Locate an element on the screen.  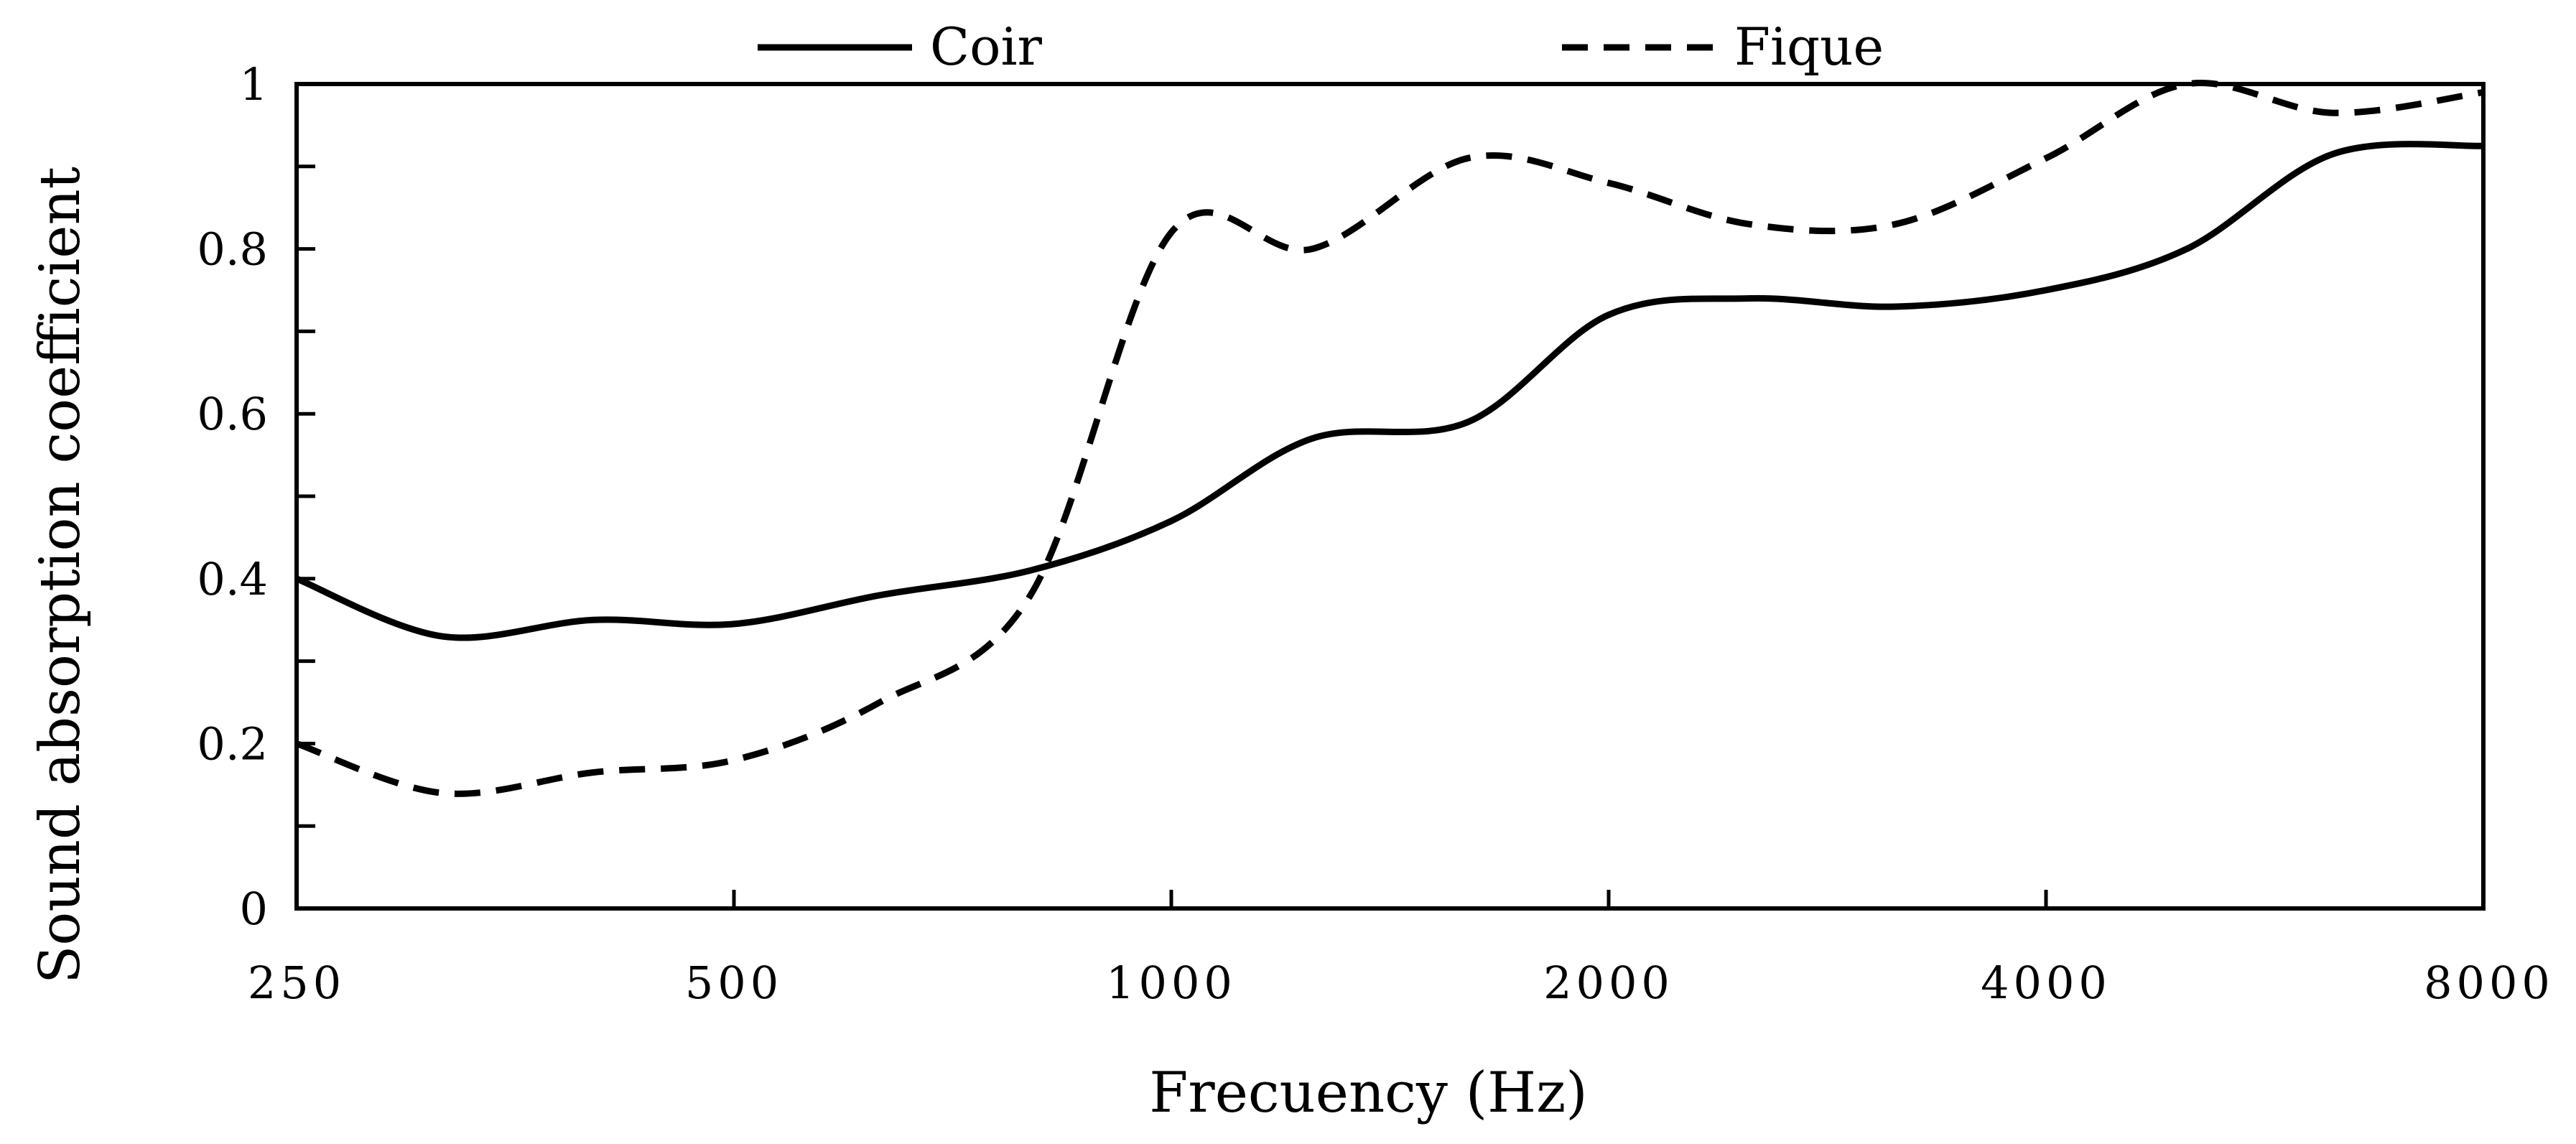
legend-label-coir: Coir is located at coordinates (986, 47).